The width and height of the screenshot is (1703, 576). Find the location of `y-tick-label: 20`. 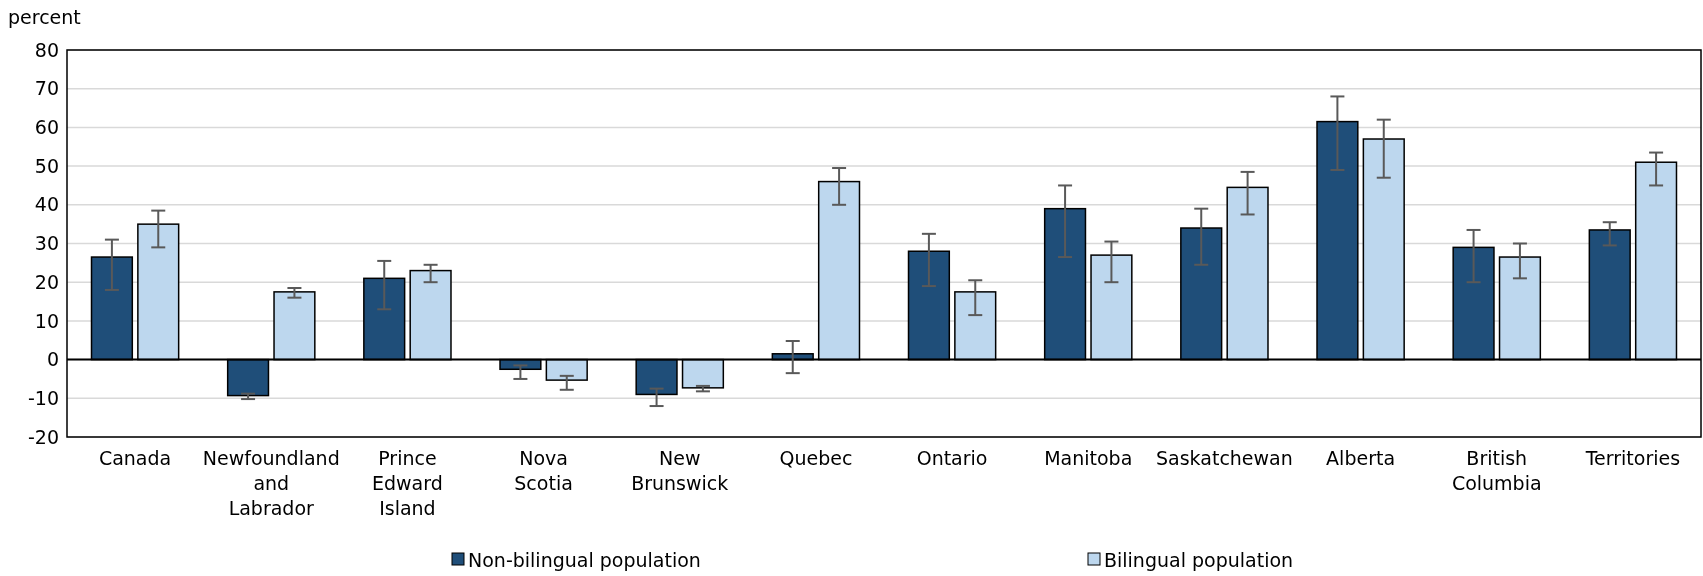

y-tick-label: 20 is located at coordinates (46, 281).